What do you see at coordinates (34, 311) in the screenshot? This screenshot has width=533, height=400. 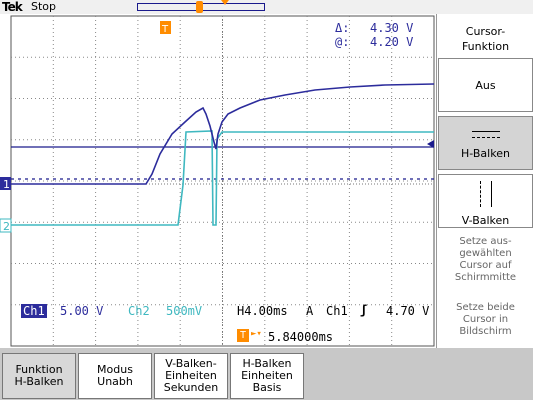 I see `ch1-label: Ch1` at bounding box center [34, 311].